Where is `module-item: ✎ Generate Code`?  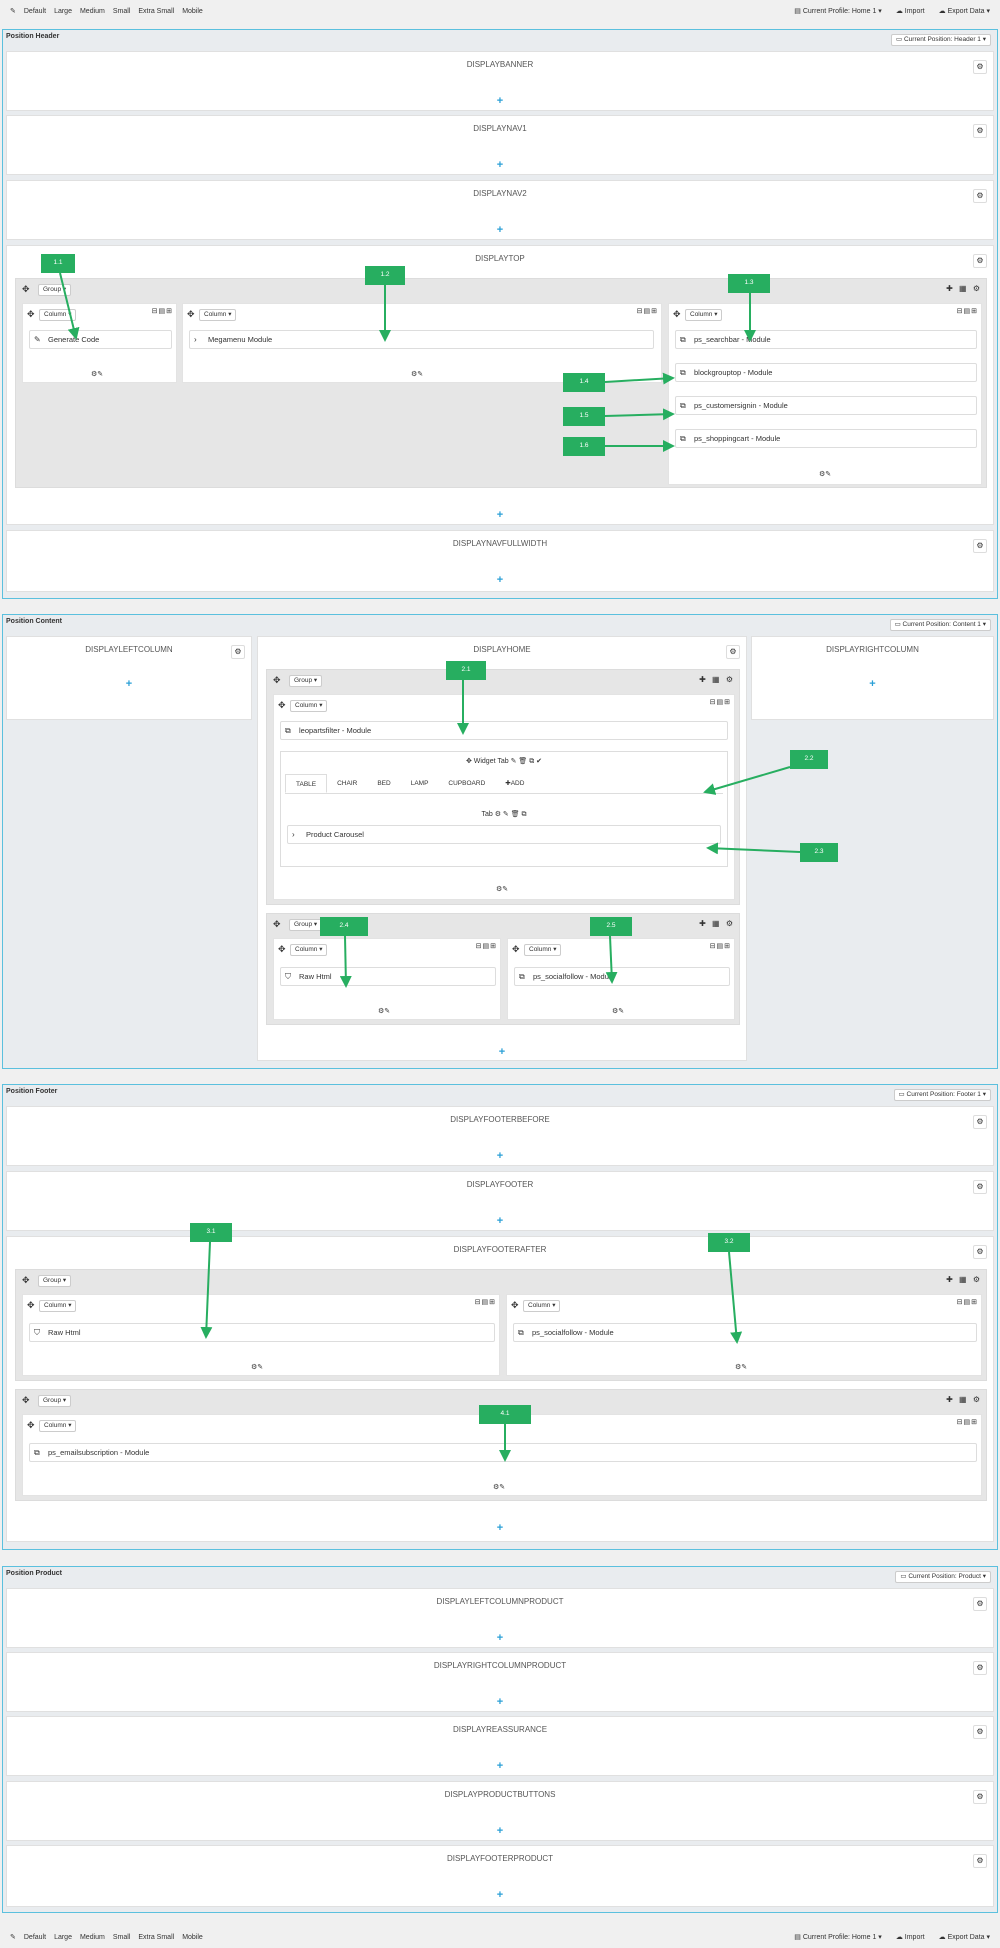
module-item: ✎ Generate Code is located at coordinates (100, 339).